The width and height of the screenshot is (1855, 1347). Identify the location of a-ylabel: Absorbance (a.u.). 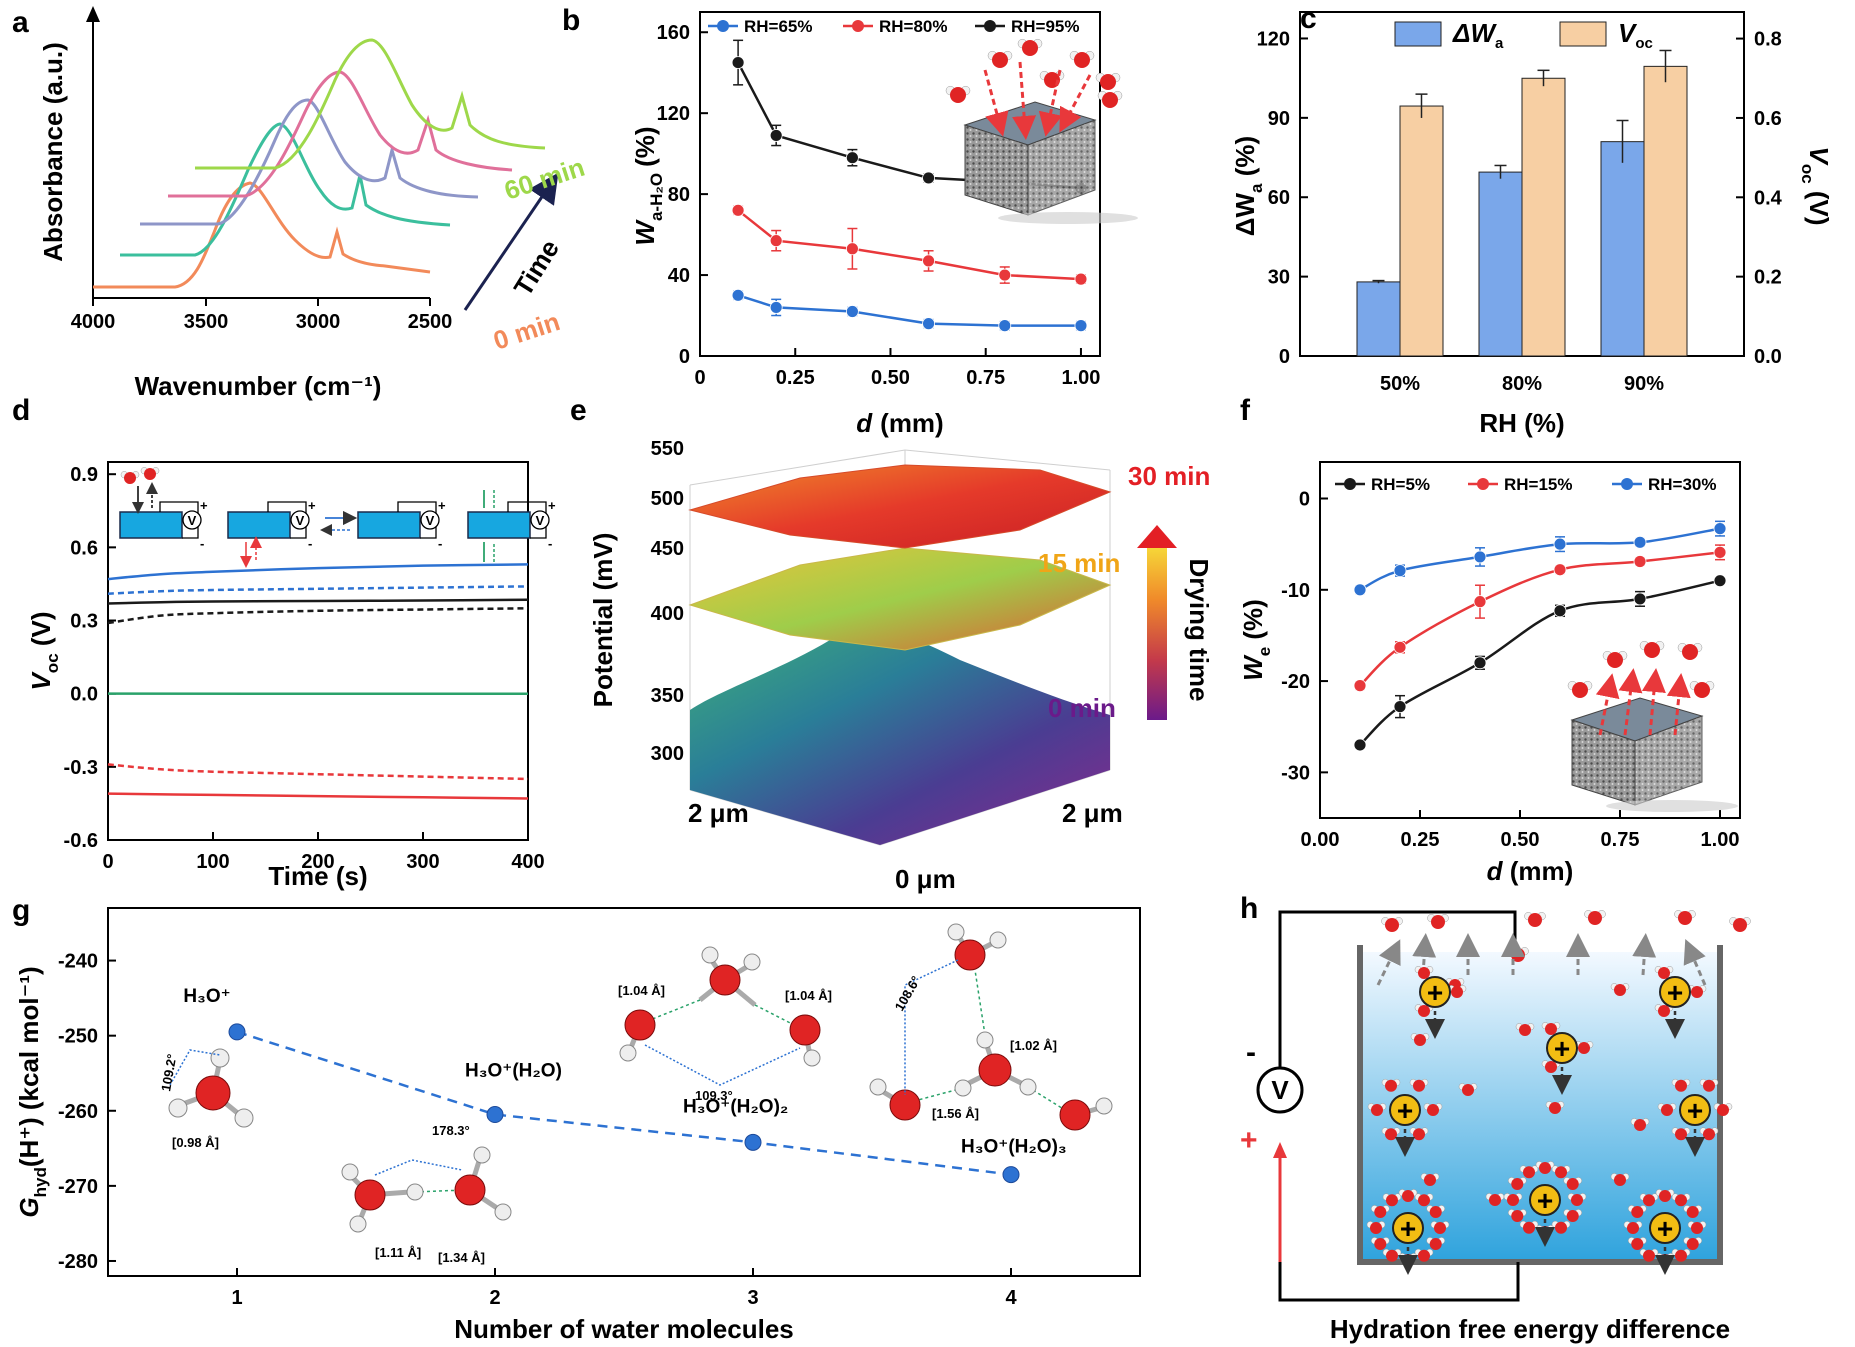
(53, 152).